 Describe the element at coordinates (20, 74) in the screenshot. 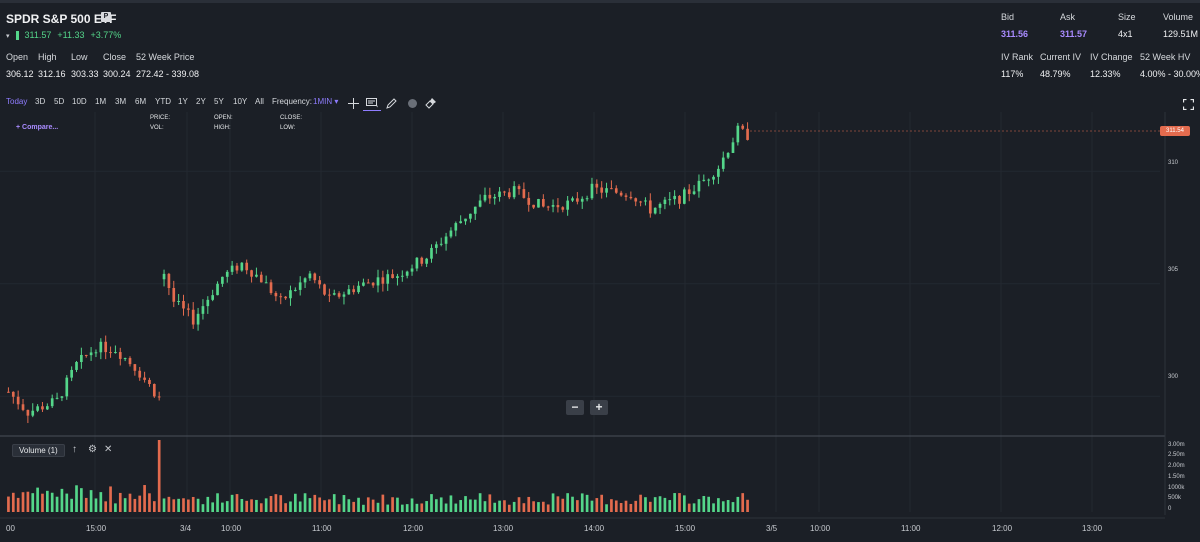

I see `open-value: 306.12` at that location.